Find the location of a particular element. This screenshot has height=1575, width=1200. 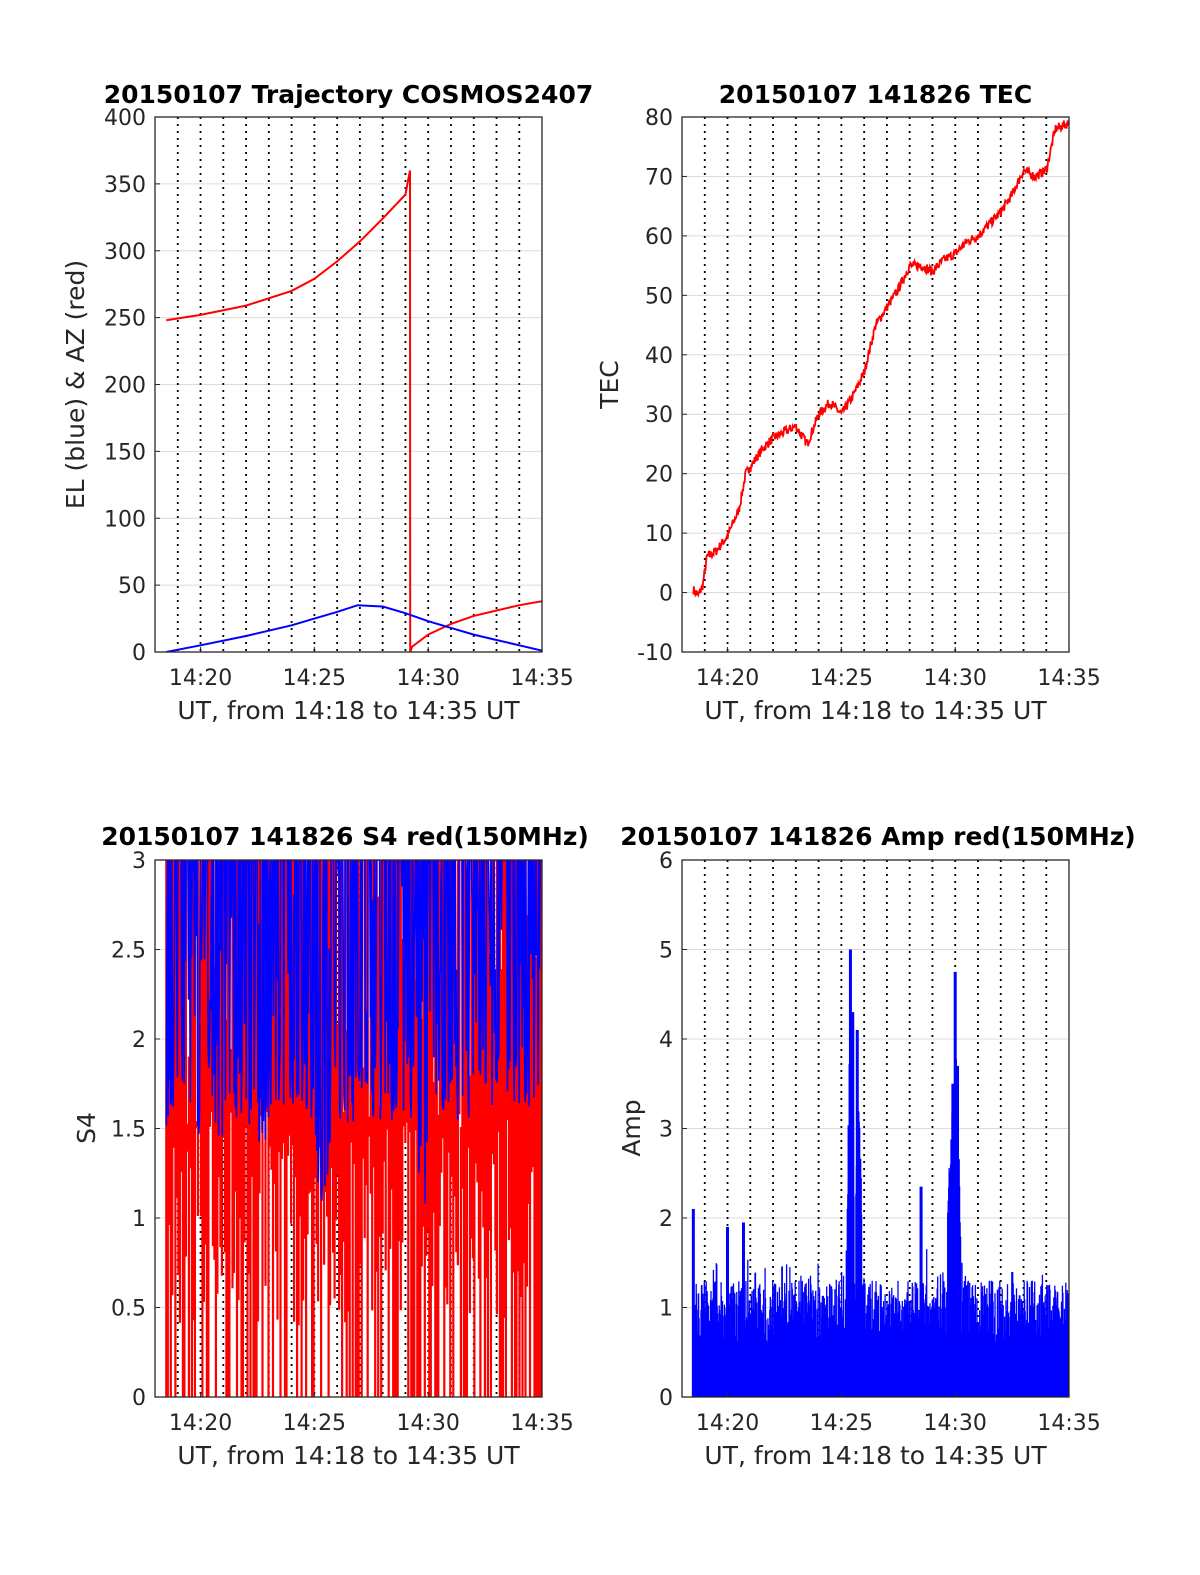

series-amp is located at coordinates (880, 1173).